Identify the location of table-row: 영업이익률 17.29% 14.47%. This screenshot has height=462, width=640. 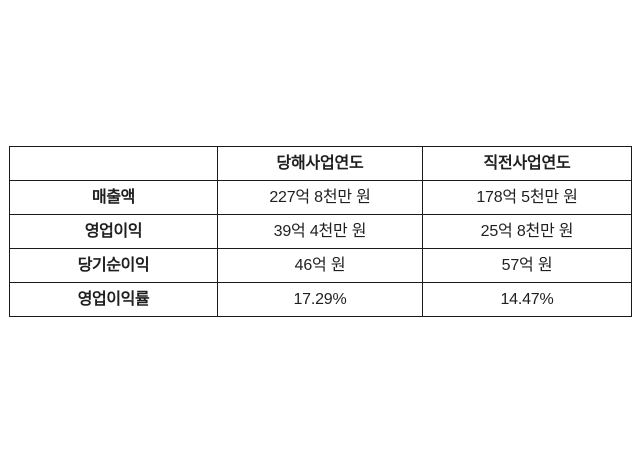
(320, 299).